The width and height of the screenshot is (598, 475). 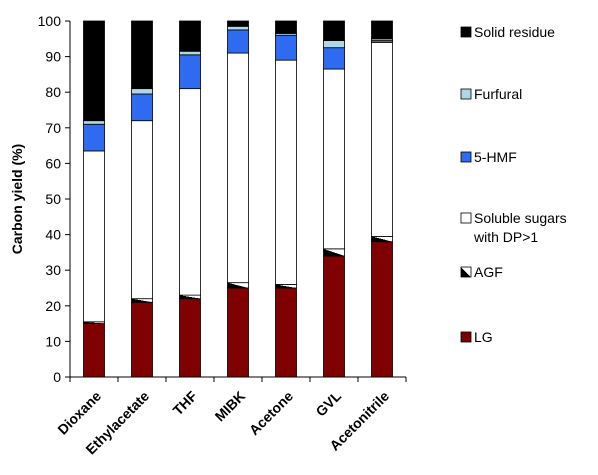 I want to click on y-tick-label: 40, so click(x=53, y=235).